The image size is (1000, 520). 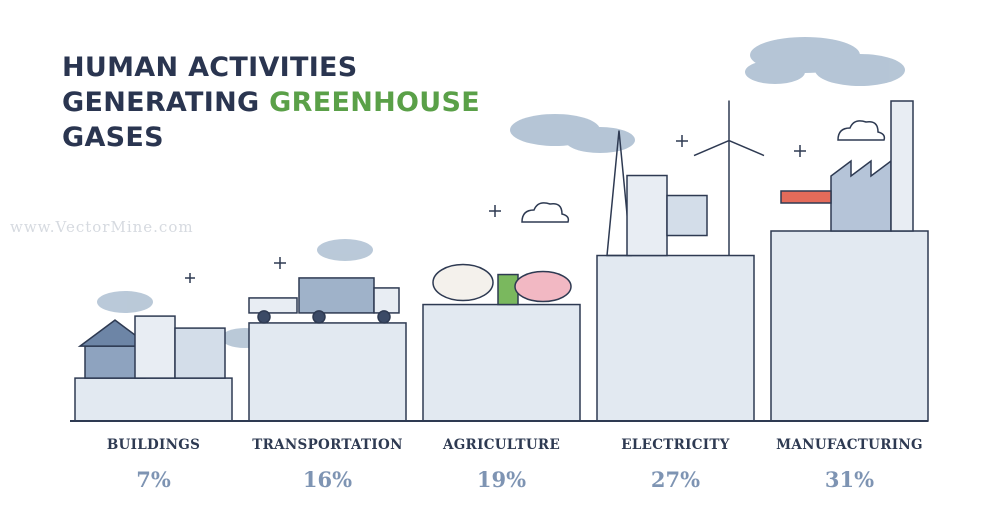 I want to click on farm-animals-icon, so click(x=502, y=284).